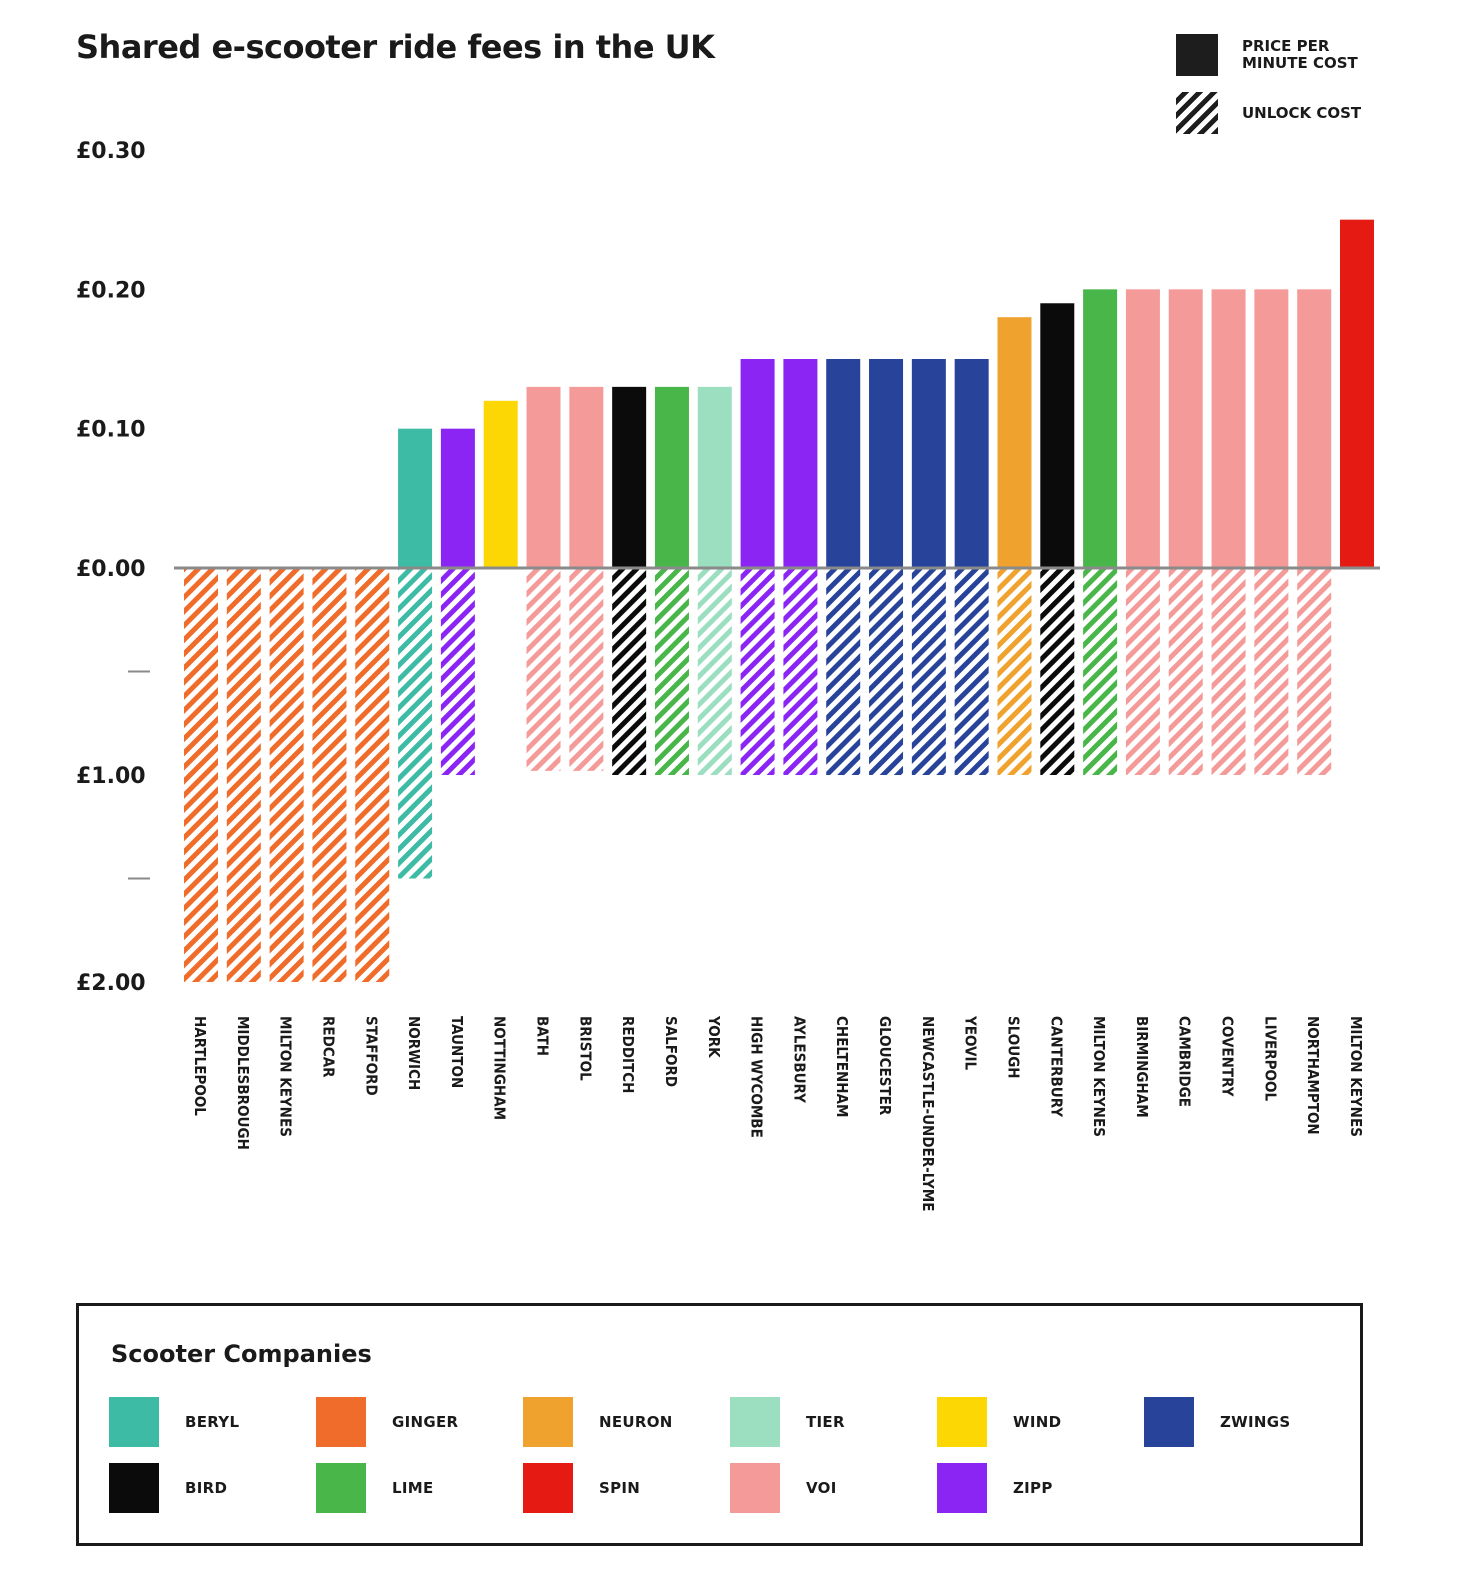 This screenshot has height=1594, width=1464. I want to click on x-tick-label: NOTTINGHAM, so click(500, 1068).